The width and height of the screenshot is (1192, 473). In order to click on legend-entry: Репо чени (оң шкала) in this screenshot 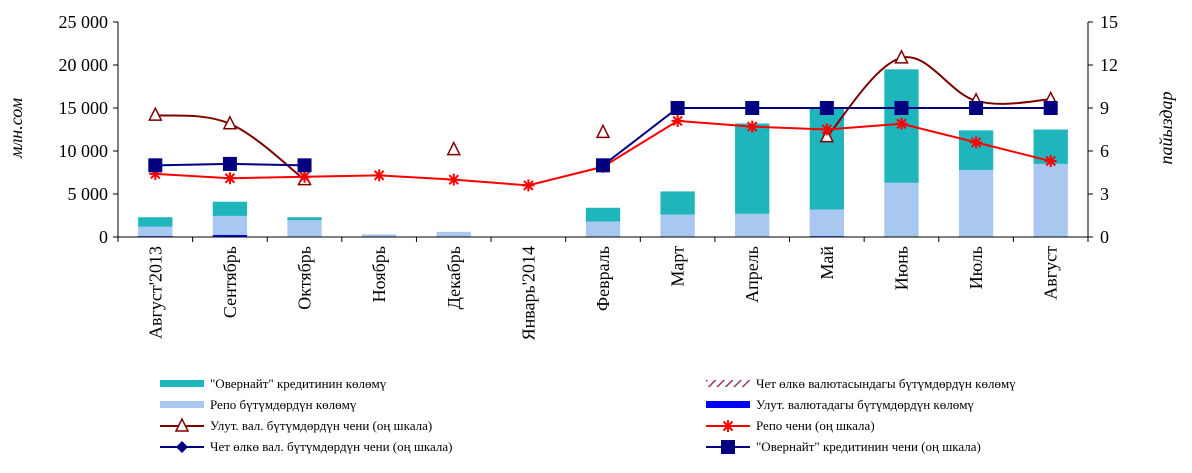, I will do `click(790, 425)`.